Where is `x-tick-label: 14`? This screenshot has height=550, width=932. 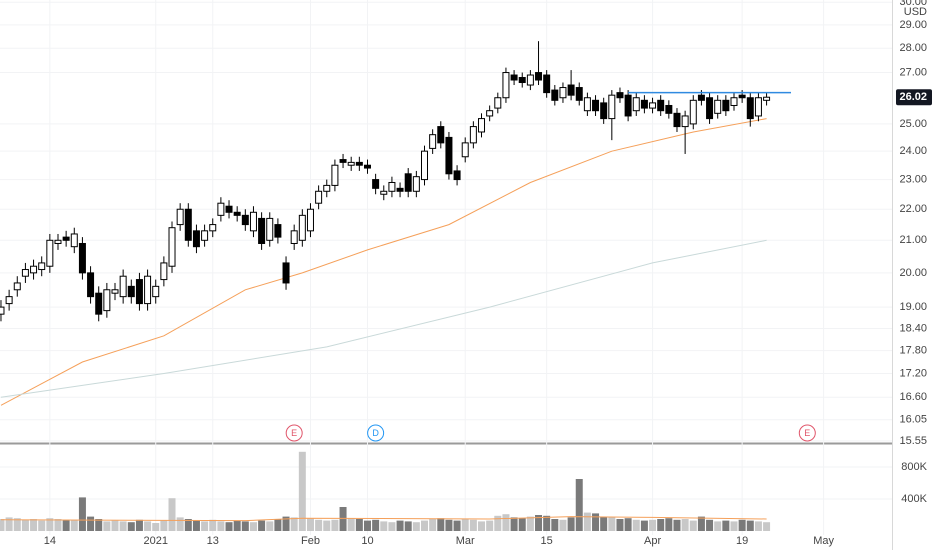 x-tick-label: 14 is located at coordinates (50, 541).